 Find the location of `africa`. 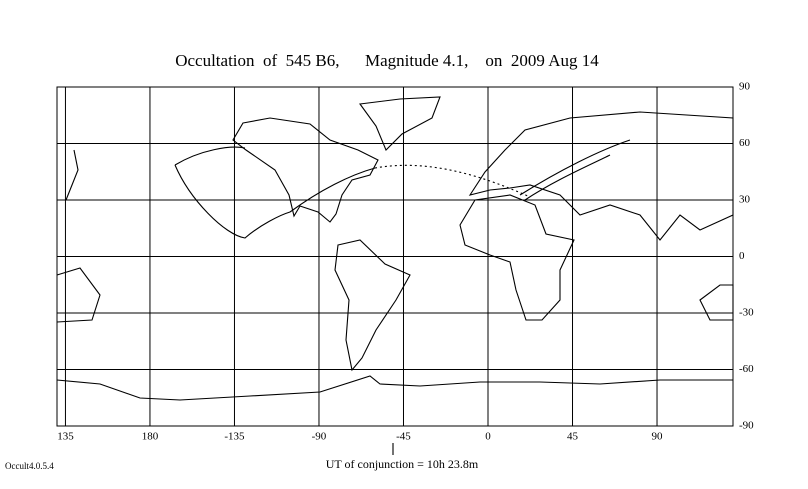

africa is located at coordinates (517, 257).